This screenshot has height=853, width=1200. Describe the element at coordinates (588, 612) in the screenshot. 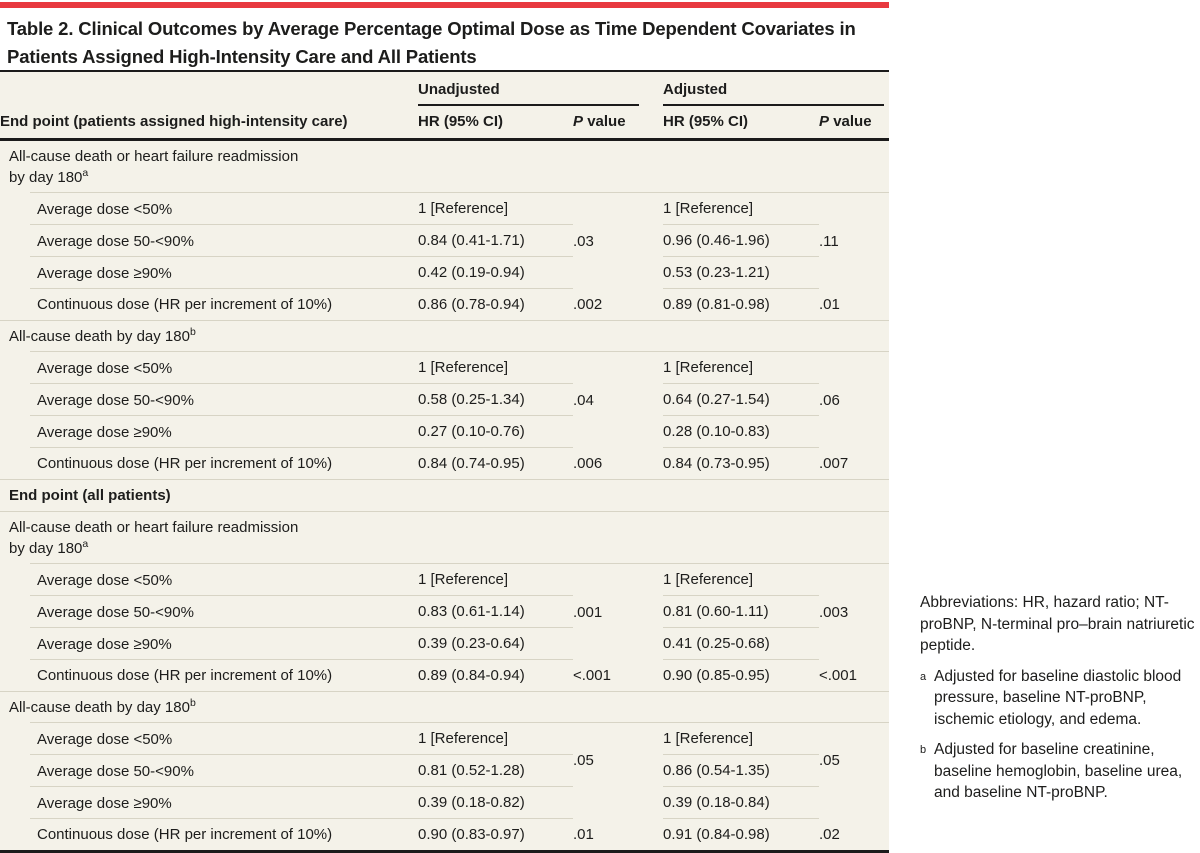

I see `pvalue-unadjusted-cell: .001` at that location.